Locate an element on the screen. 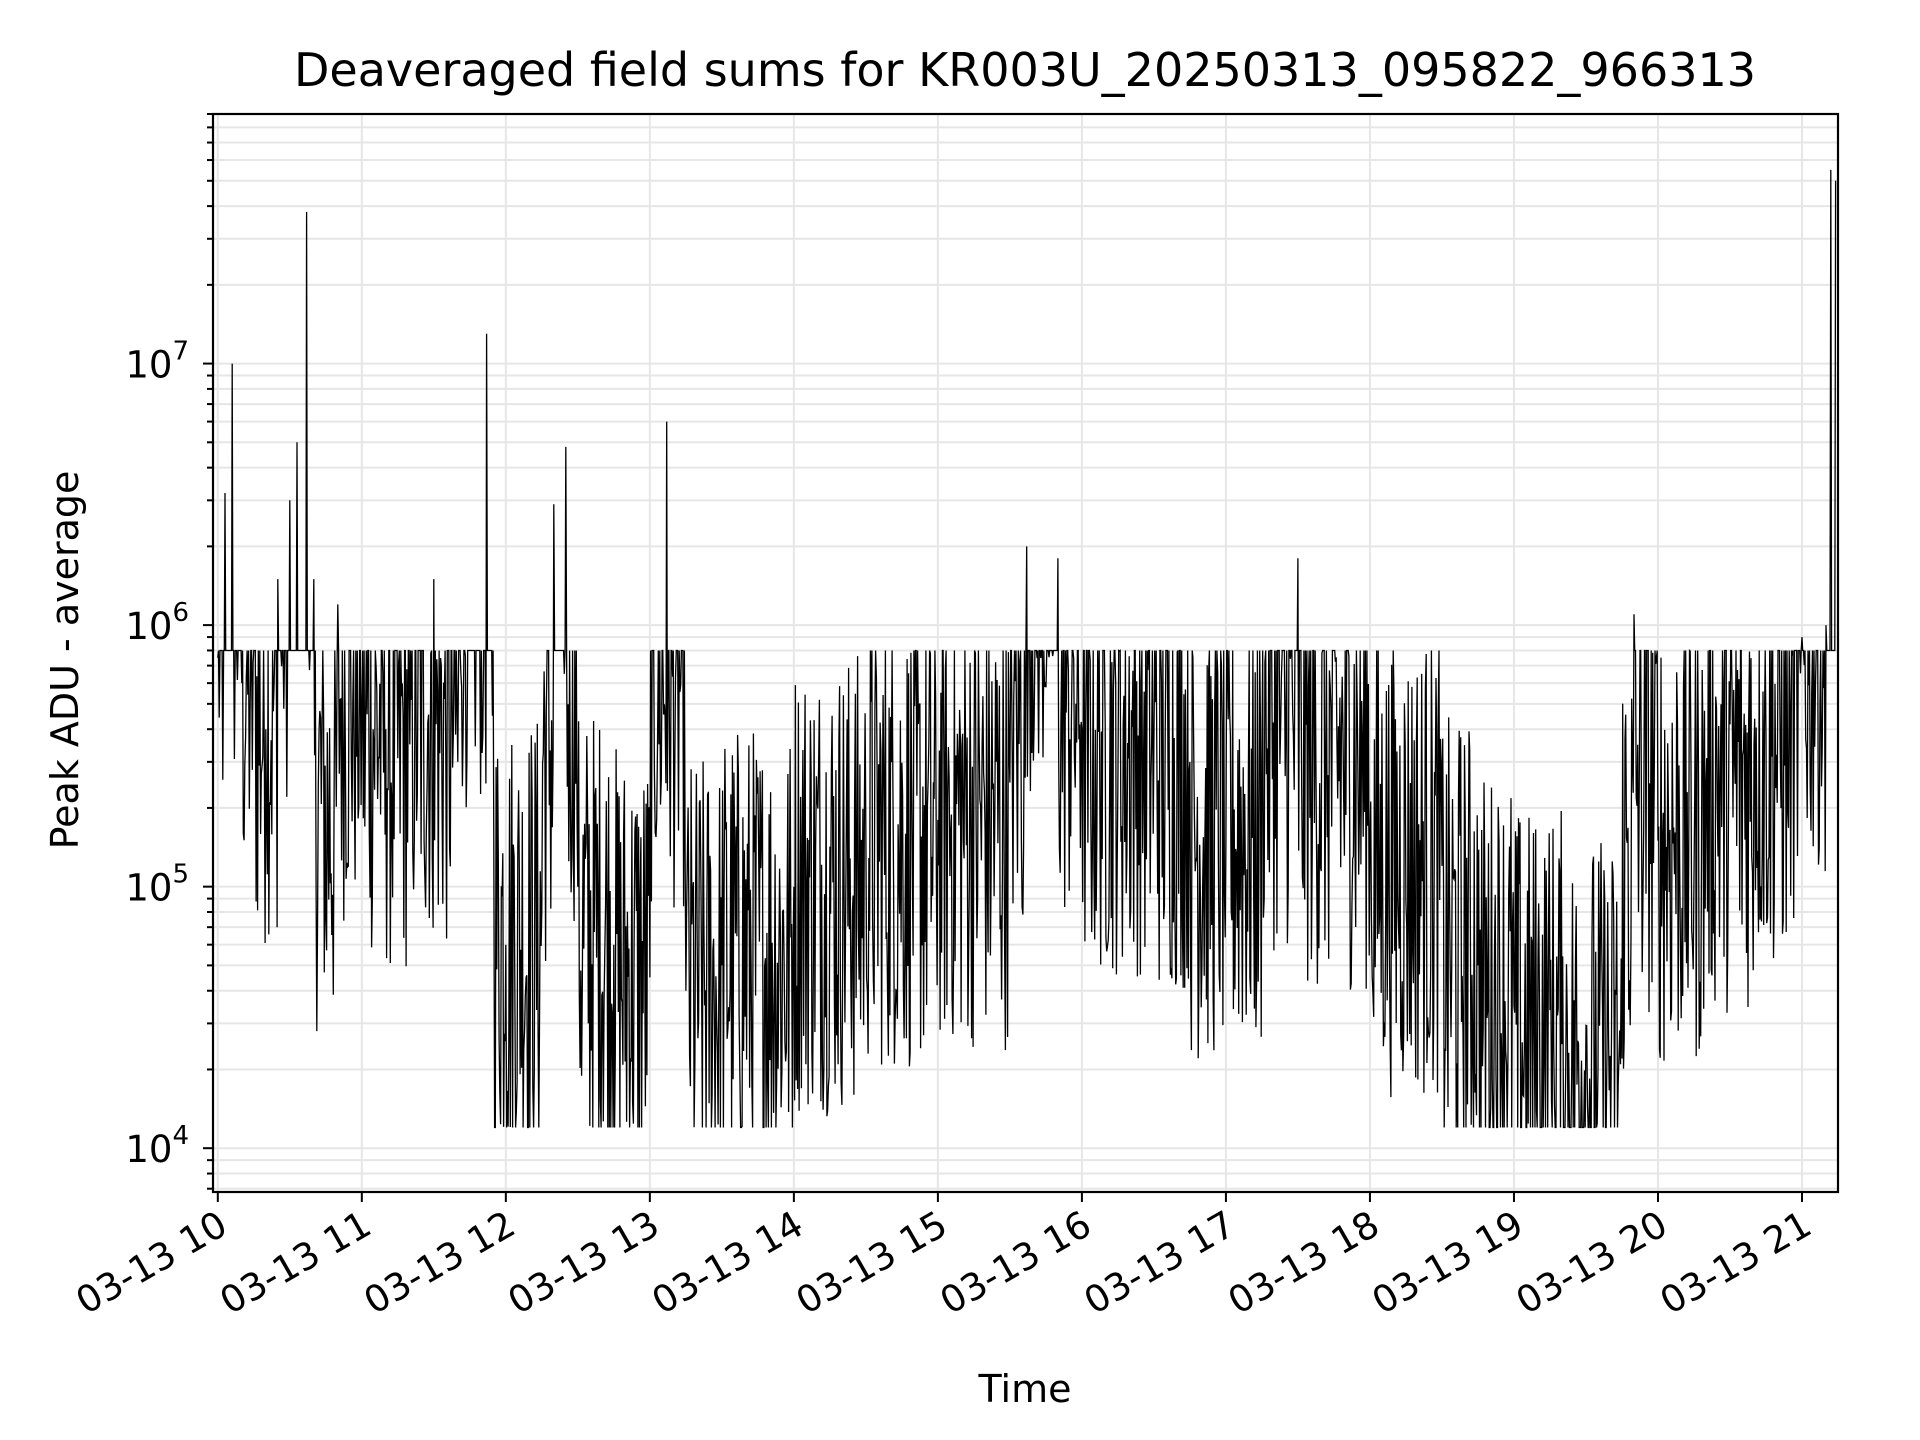  x-tick-label: 03-13 15 is located at coordinates (872, 1263).